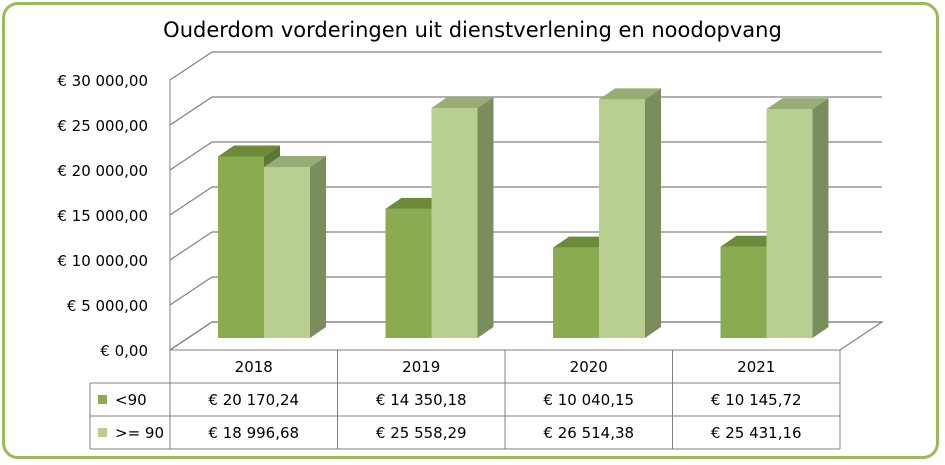  I want to click on x-tick-label: 2021, so click(756, 367).